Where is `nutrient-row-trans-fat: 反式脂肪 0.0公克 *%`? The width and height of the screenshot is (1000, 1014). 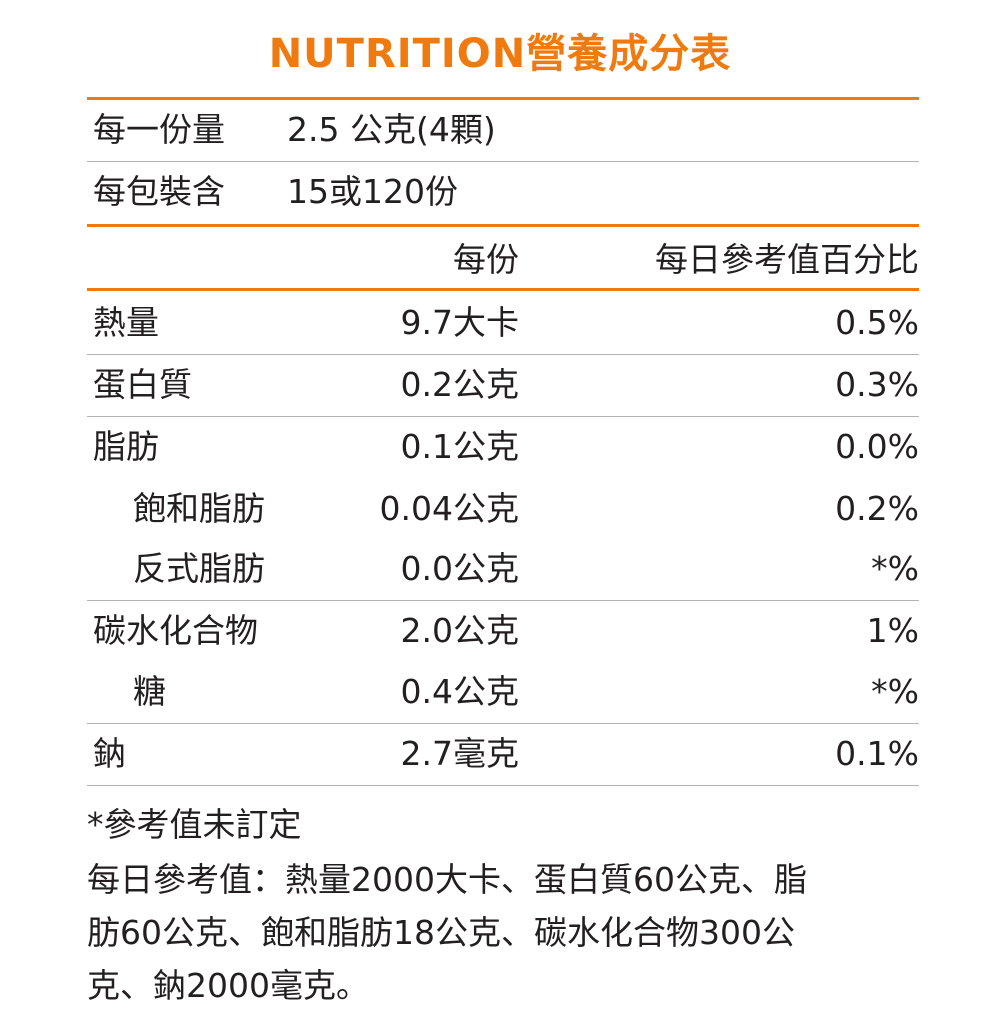
nutrient-row-trans-fat: 反式脂肪 0.0公克 *% is located at coordinates (503, 569).